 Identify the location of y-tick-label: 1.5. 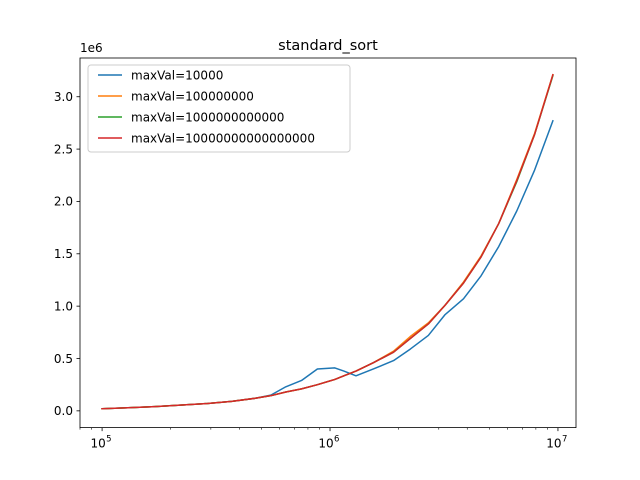
(63, 254).